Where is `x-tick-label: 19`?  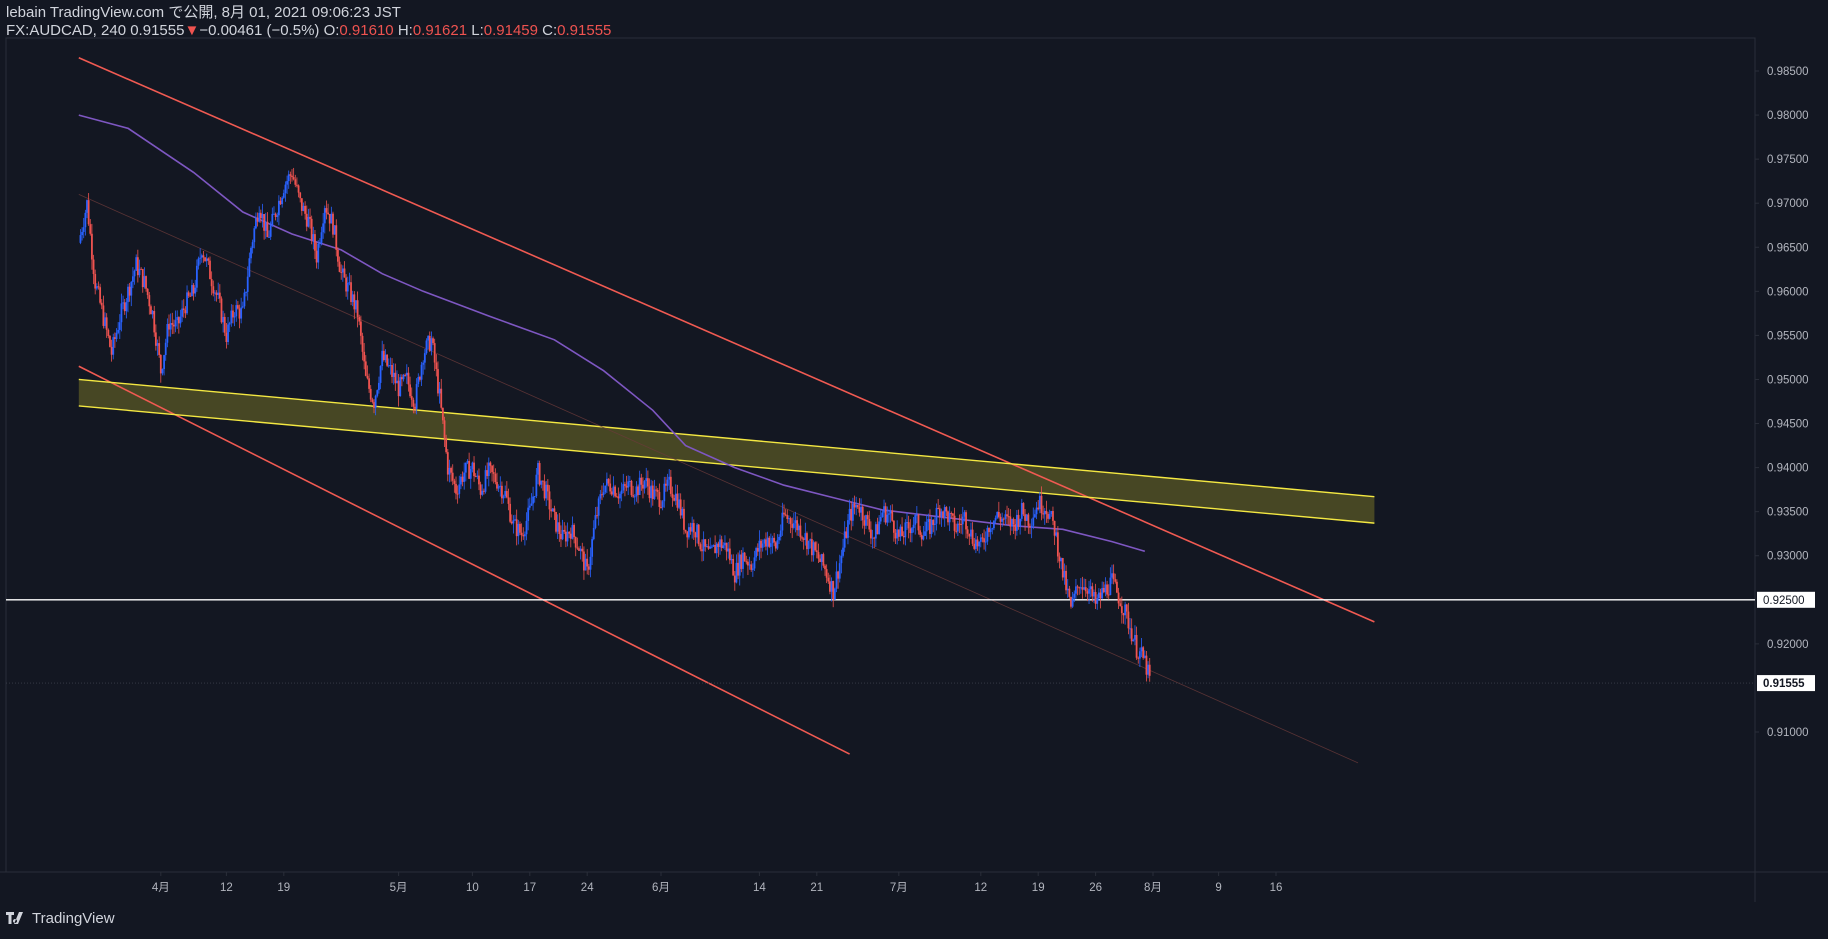 x-tick-label: 19 is located at coordinates (283, 888).